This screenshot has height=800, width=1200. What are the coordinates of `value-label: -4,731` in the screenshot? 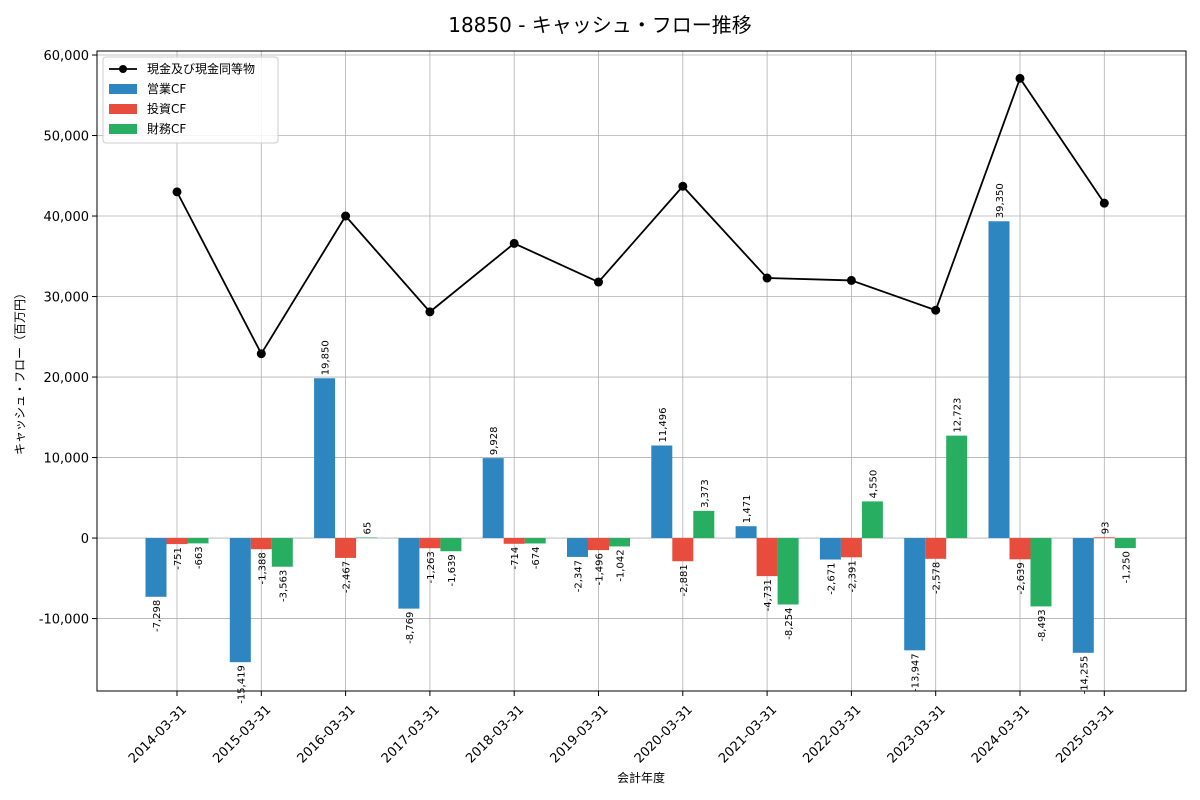 It's located at (768, 595).